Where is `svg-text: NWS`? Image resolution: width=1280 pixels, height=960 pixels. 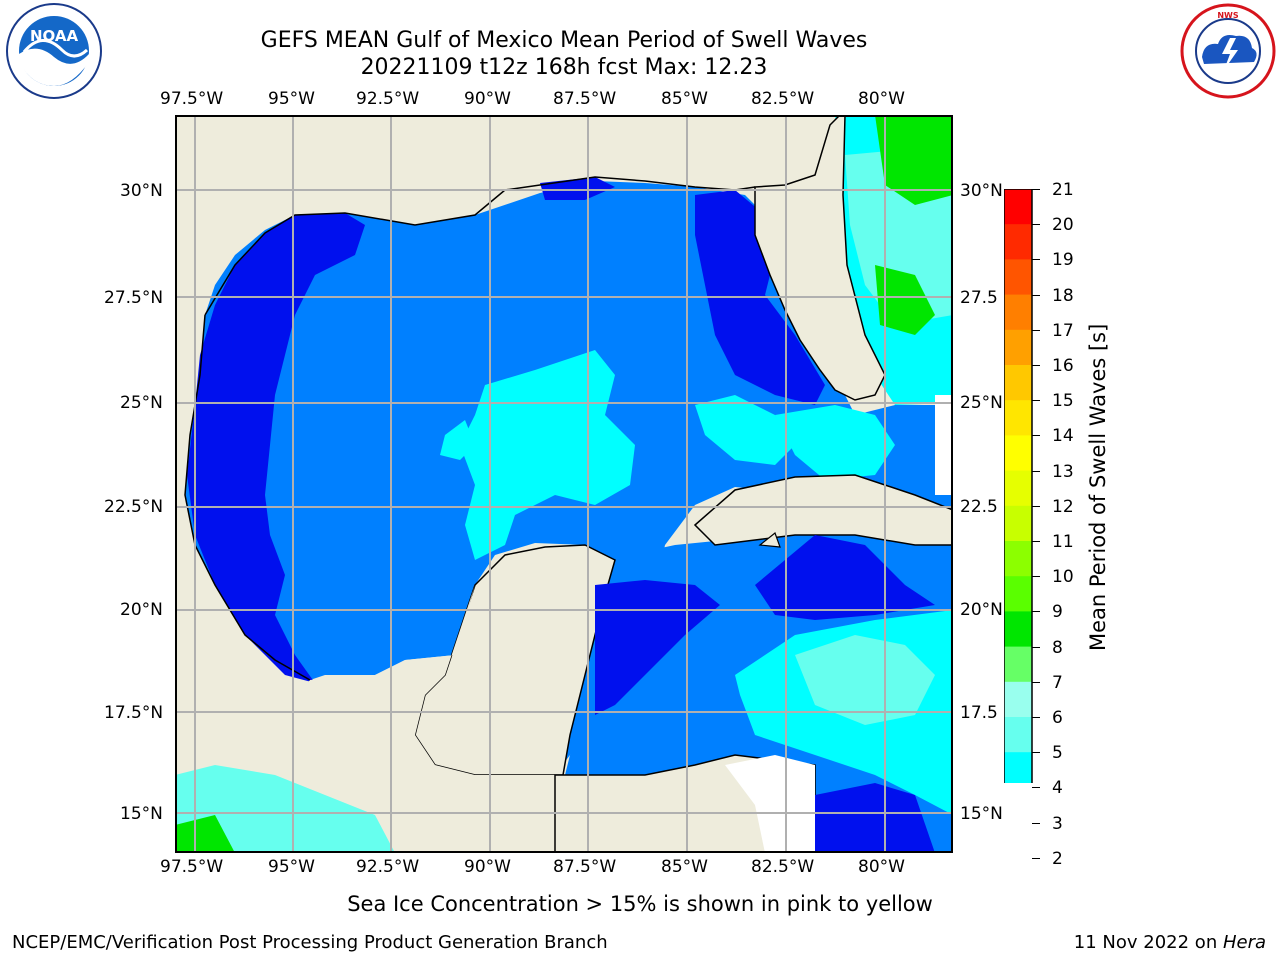 svg-text: NWS is located at coordinates (1228, 15).